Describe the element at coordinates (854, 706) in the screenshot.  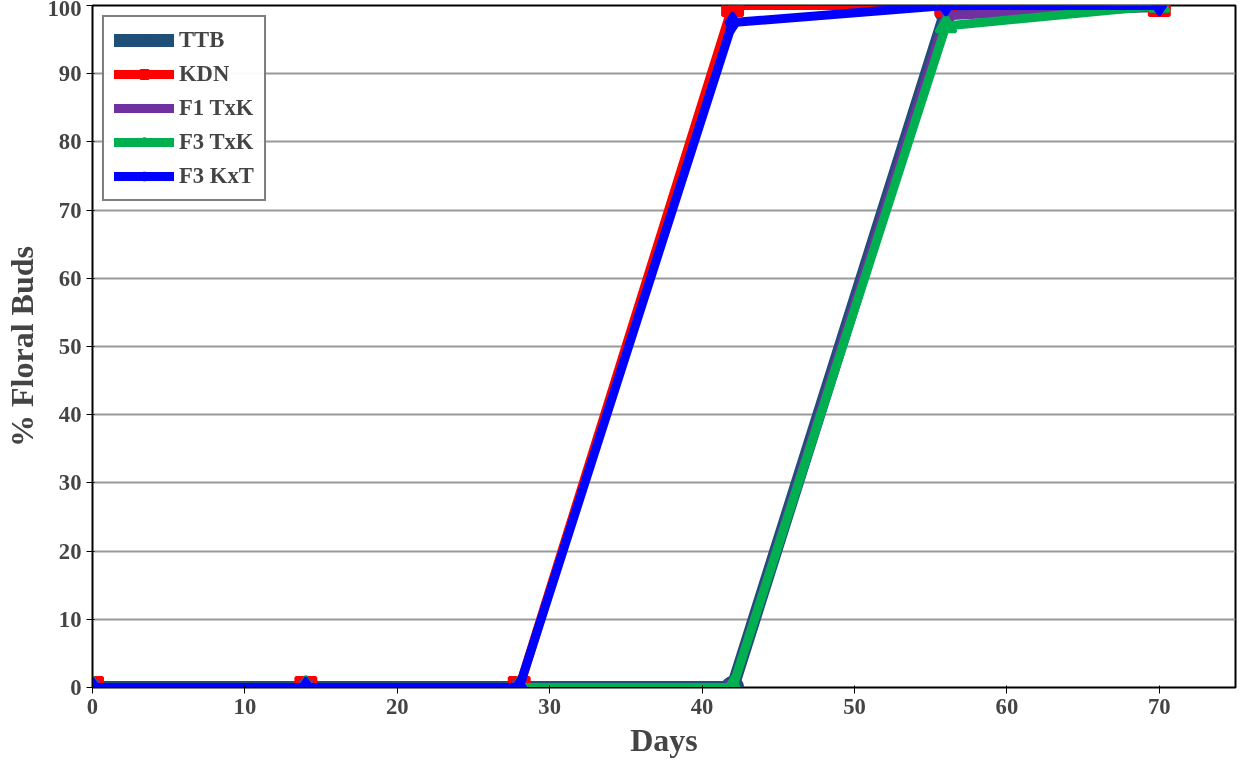
I see `x-tick-label: 50` at that location.